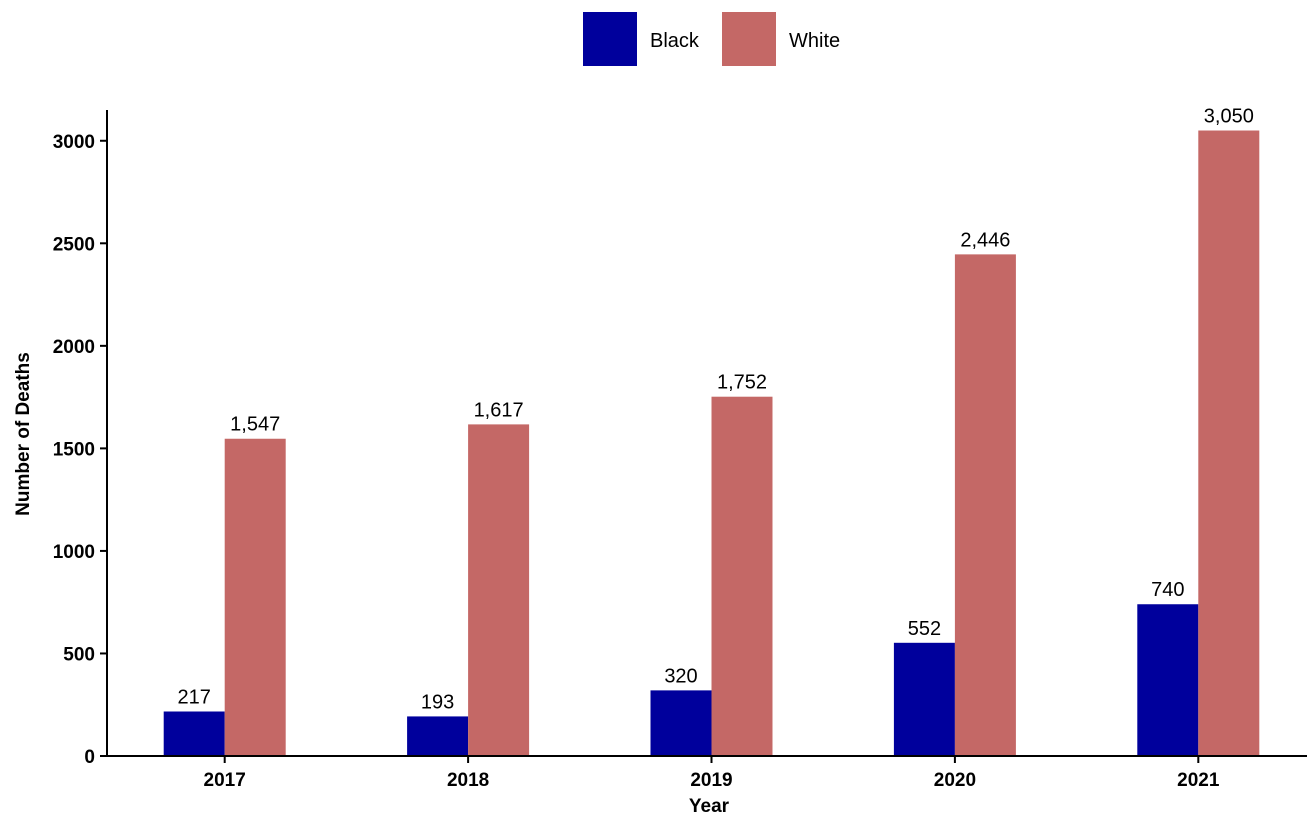 This screenshot has width=1311, height=819. I want to click on x-tick-label-2019: 2019, so click(711, 780).